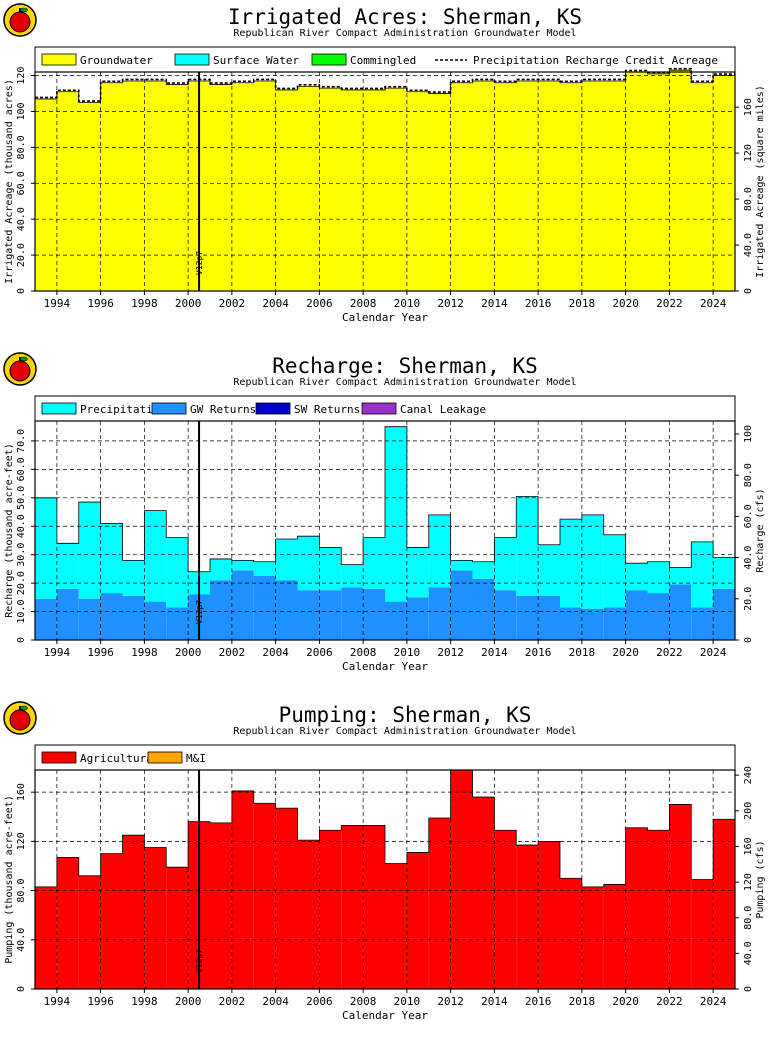 This screenshot has height=1039, width=768. I want to click on legend-item-sw-returns: SW Returns, so click(307, 409).